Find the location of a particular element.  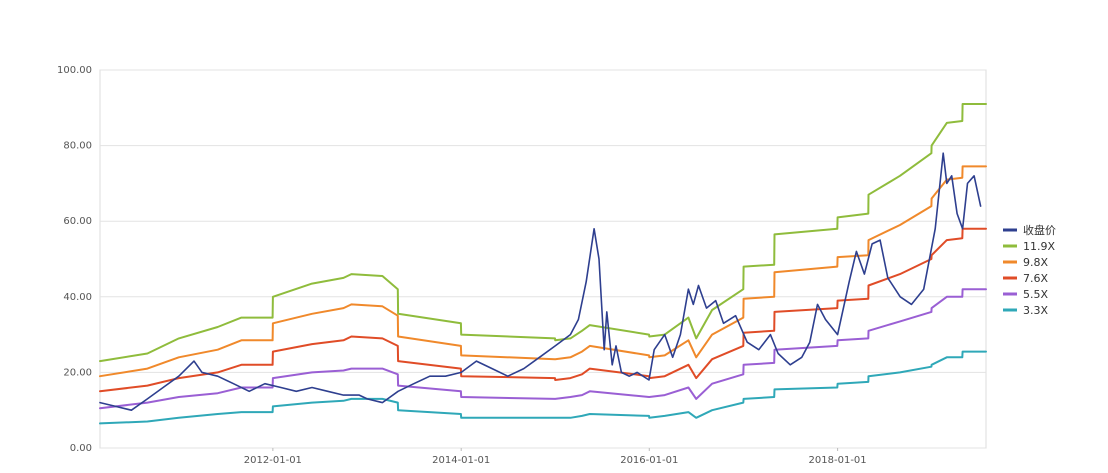

legend-label: 11.9X is located at coordinates (1039, 246).